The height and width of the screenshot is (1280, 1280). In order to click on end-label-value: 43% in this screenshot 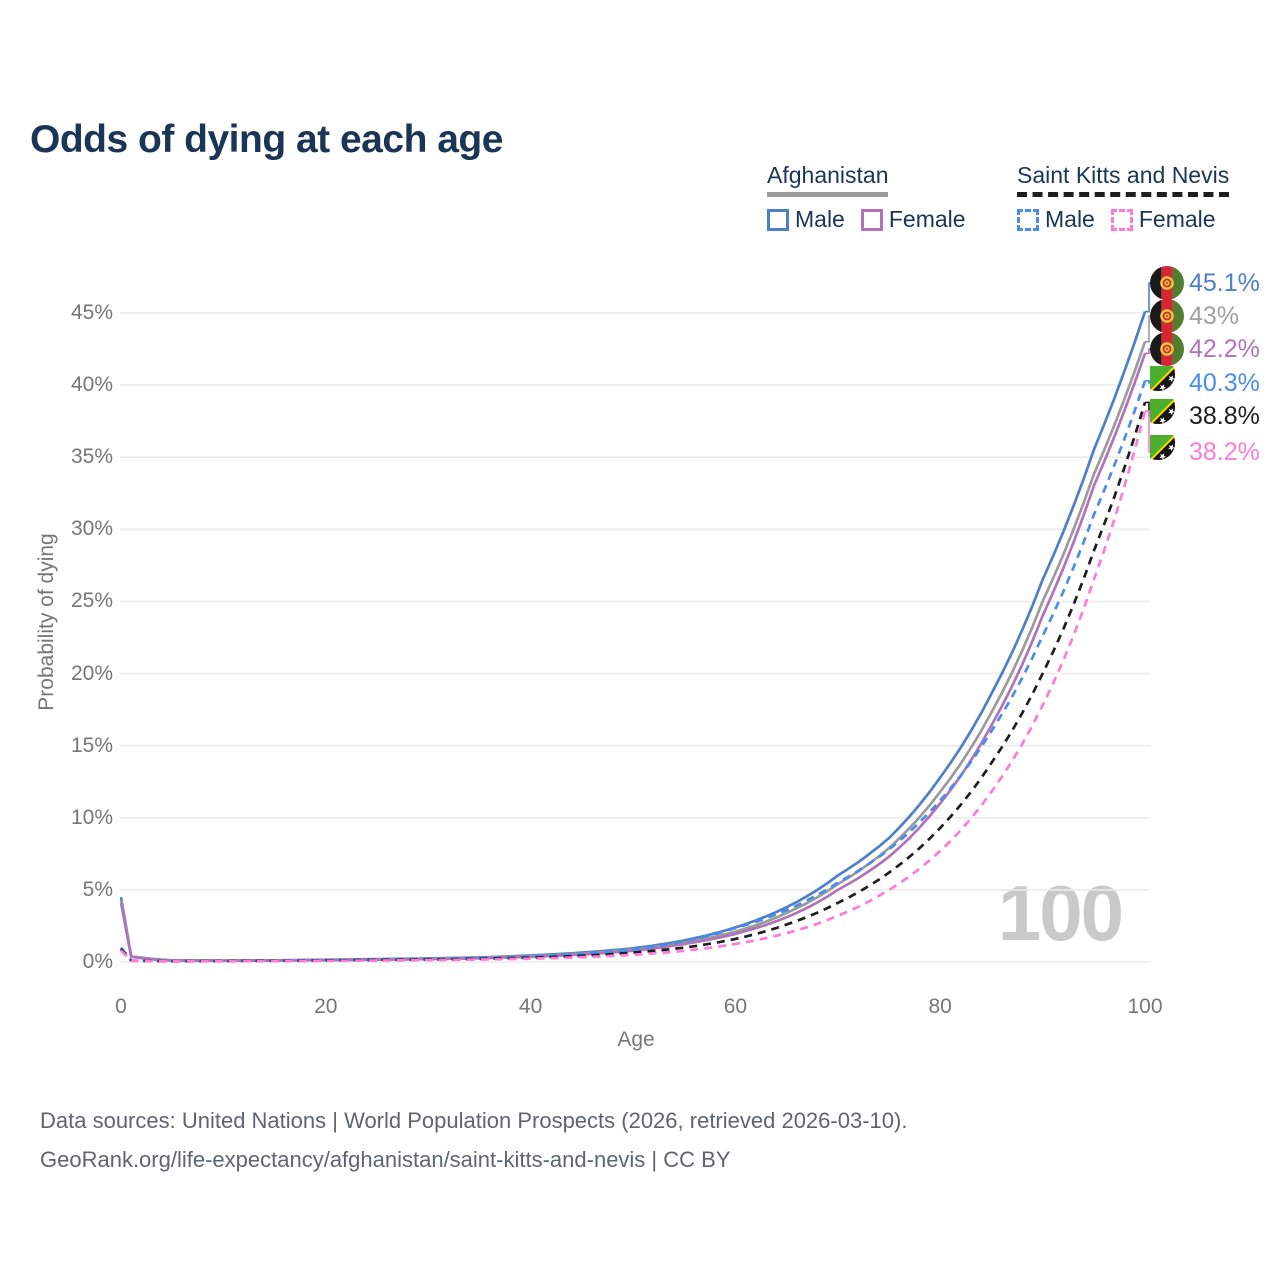, I will do `click(1214, 315)`.